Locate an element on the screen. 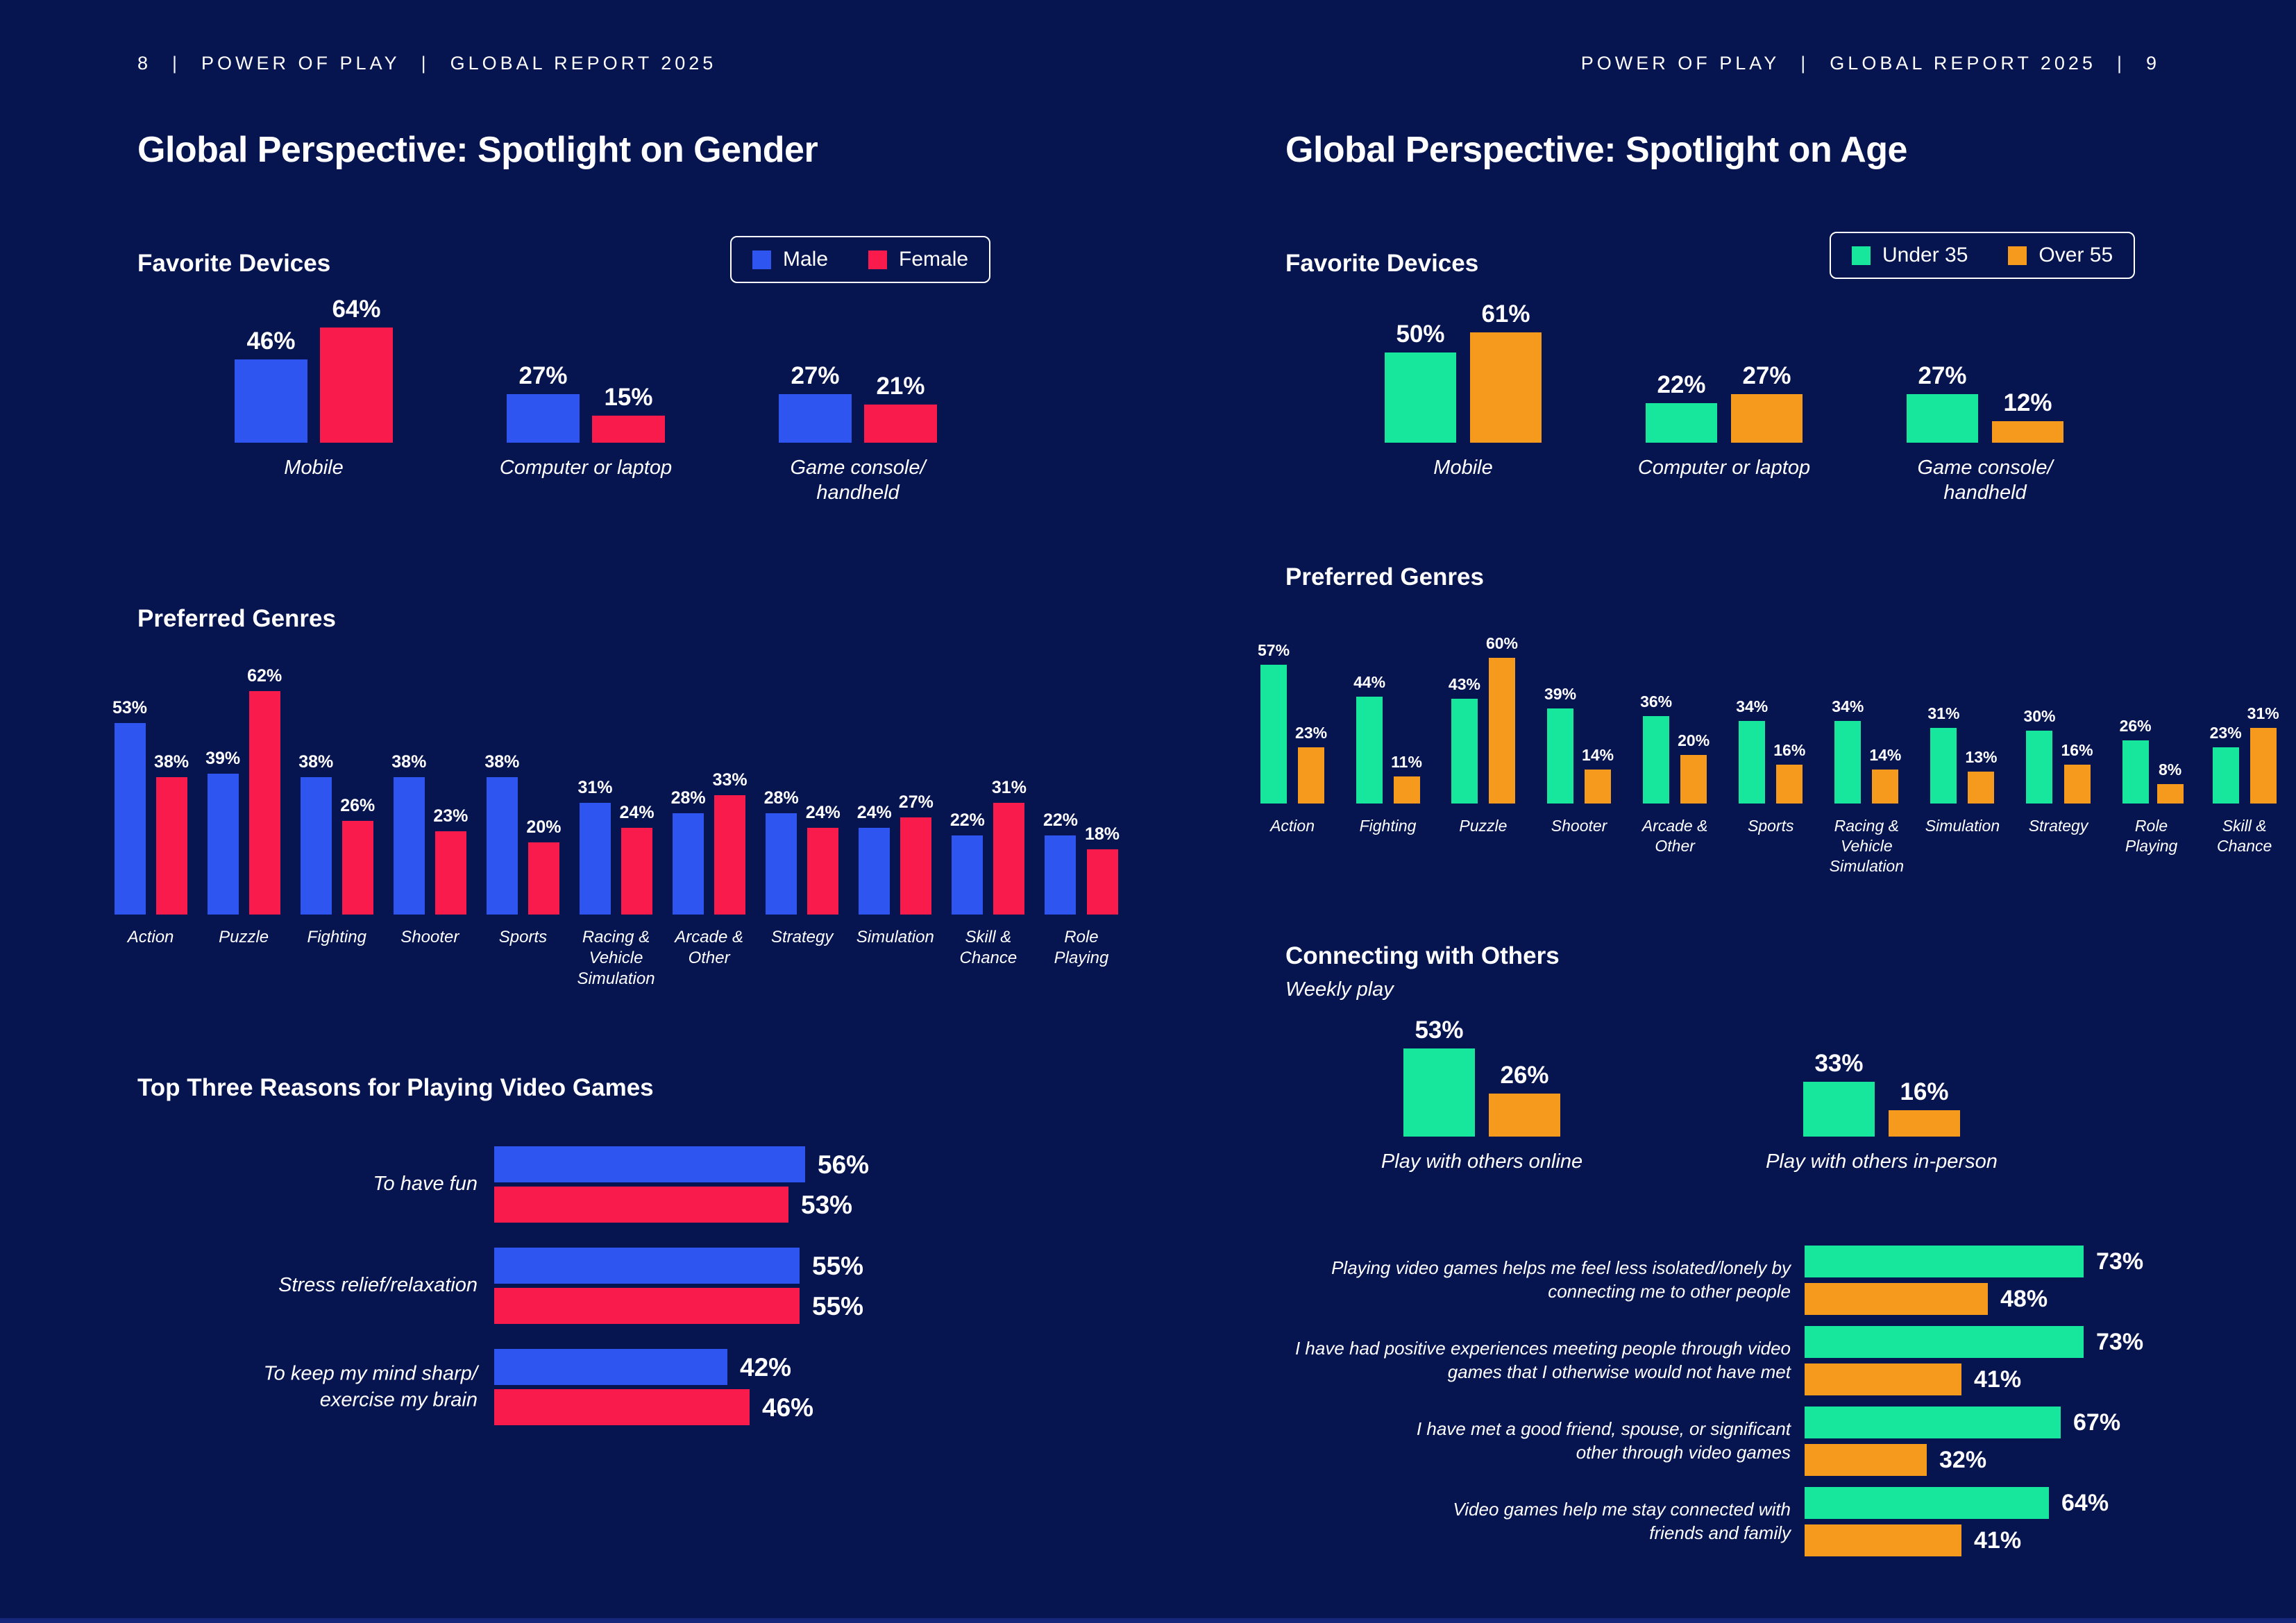 The image size is (2296, 1623). bar-group-arcade-other: 36% 20% Arcade & Other is located at coordinates (1675, 774).